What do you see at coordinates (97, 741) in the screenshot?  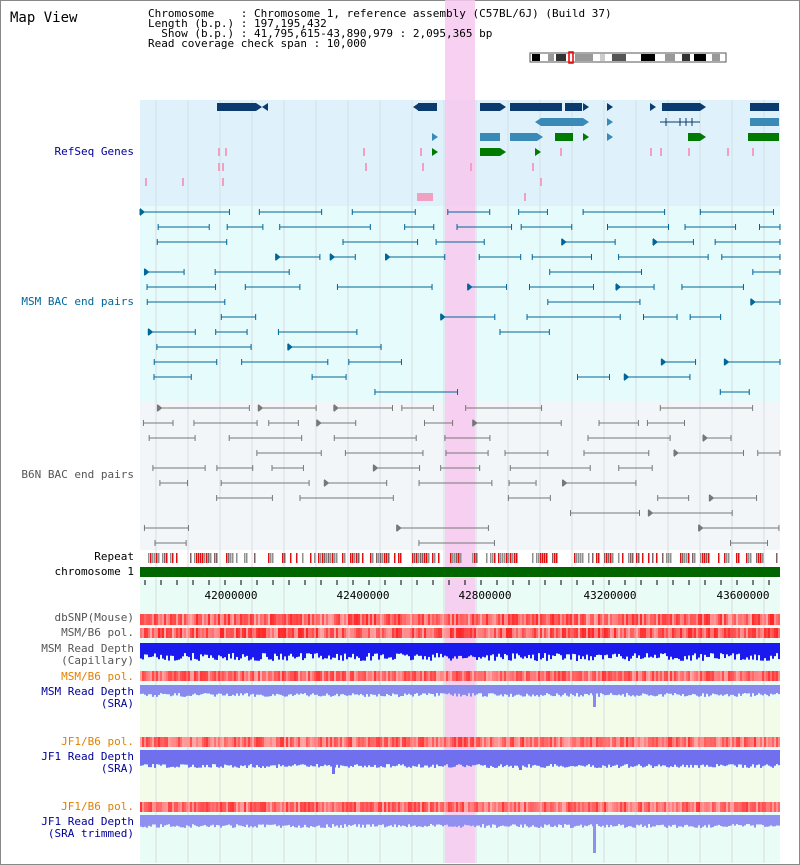 I see `track-label-jf1-pol-1: JF1/B6 pol.` at bounding box center [97, 741].